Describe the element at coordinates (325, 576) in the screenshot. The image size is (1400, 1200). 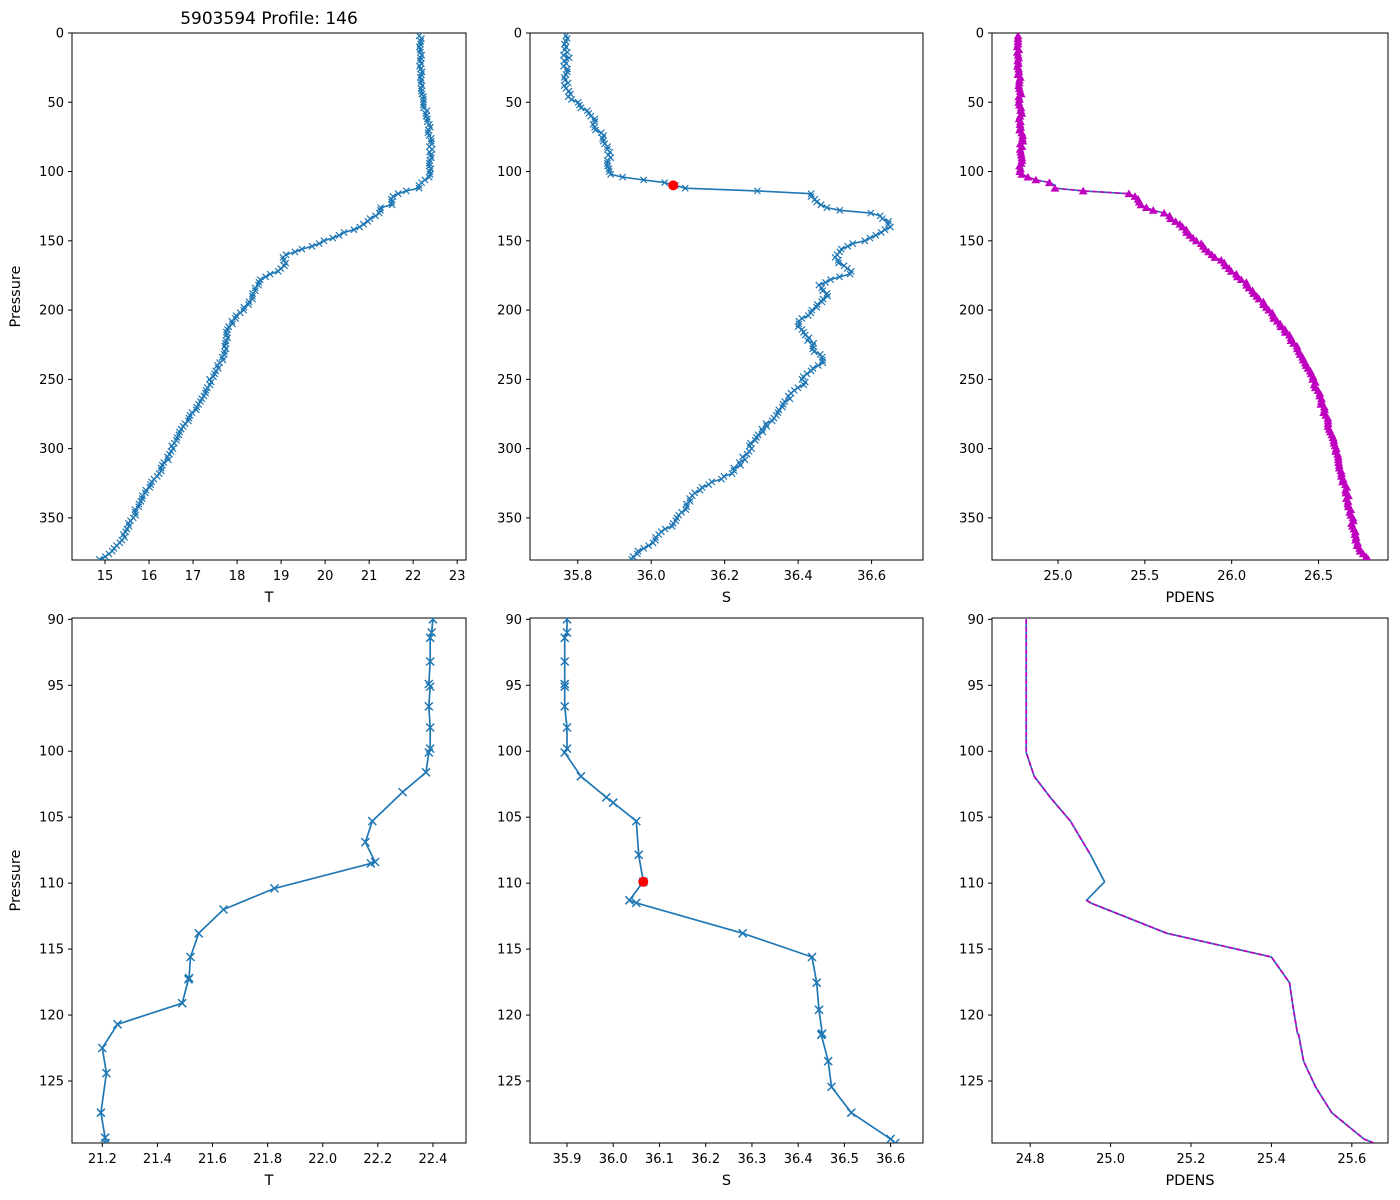
I see `x-tick-label: 20` at that location.